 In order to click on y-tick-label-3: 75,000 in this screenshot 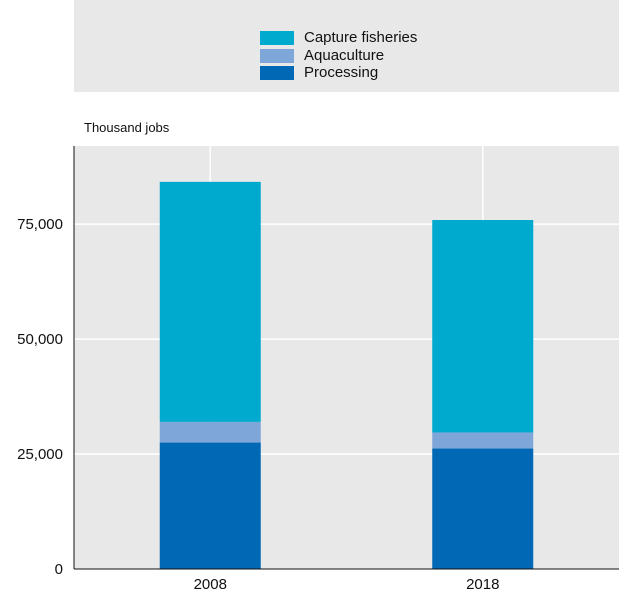, I will do `click(40, 224)`.